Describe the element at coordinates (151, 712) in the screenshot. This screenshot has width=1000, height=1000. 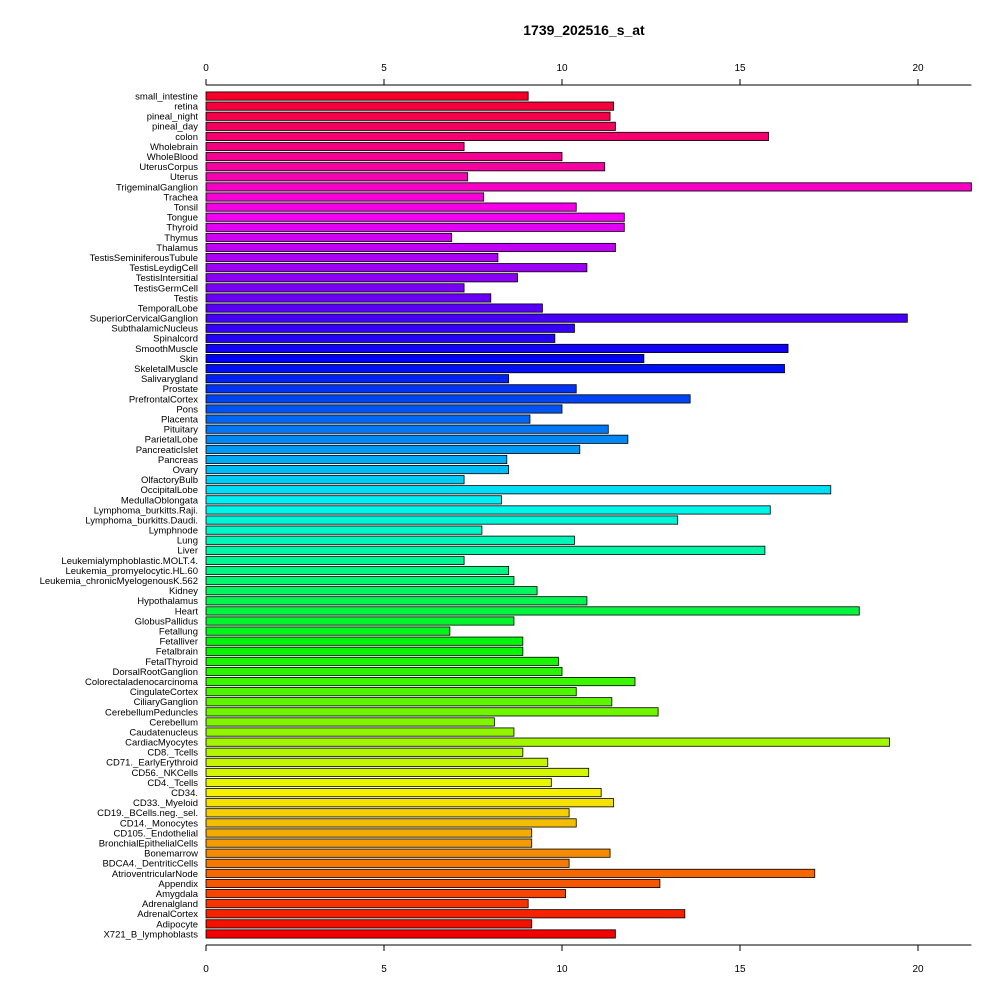
I see `category-label: CerebellumPeduncles` at that location.